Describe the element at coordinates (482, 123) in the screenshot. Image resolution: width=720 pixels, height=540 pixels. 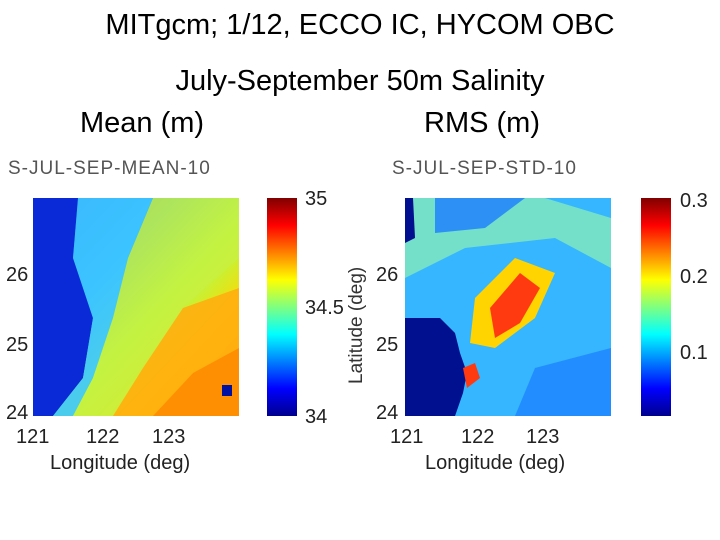
I see `rms-column-title: RMS (m)` at that location.